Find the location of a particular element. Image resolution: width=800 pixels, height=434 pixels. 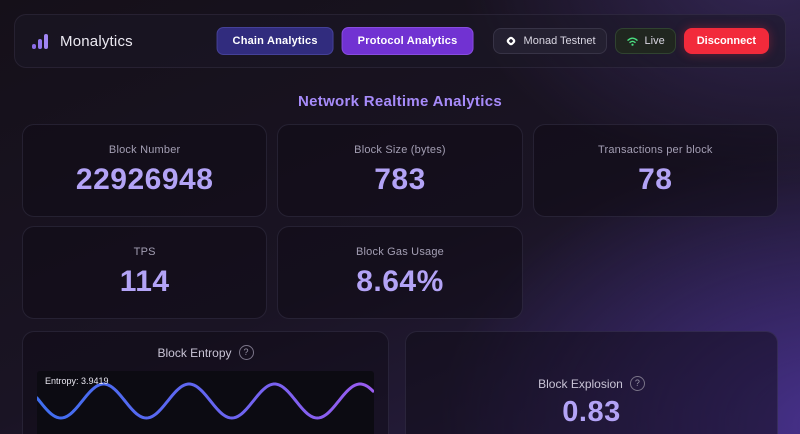

stat-value: 22926948 is located at coordinates (144, 179).